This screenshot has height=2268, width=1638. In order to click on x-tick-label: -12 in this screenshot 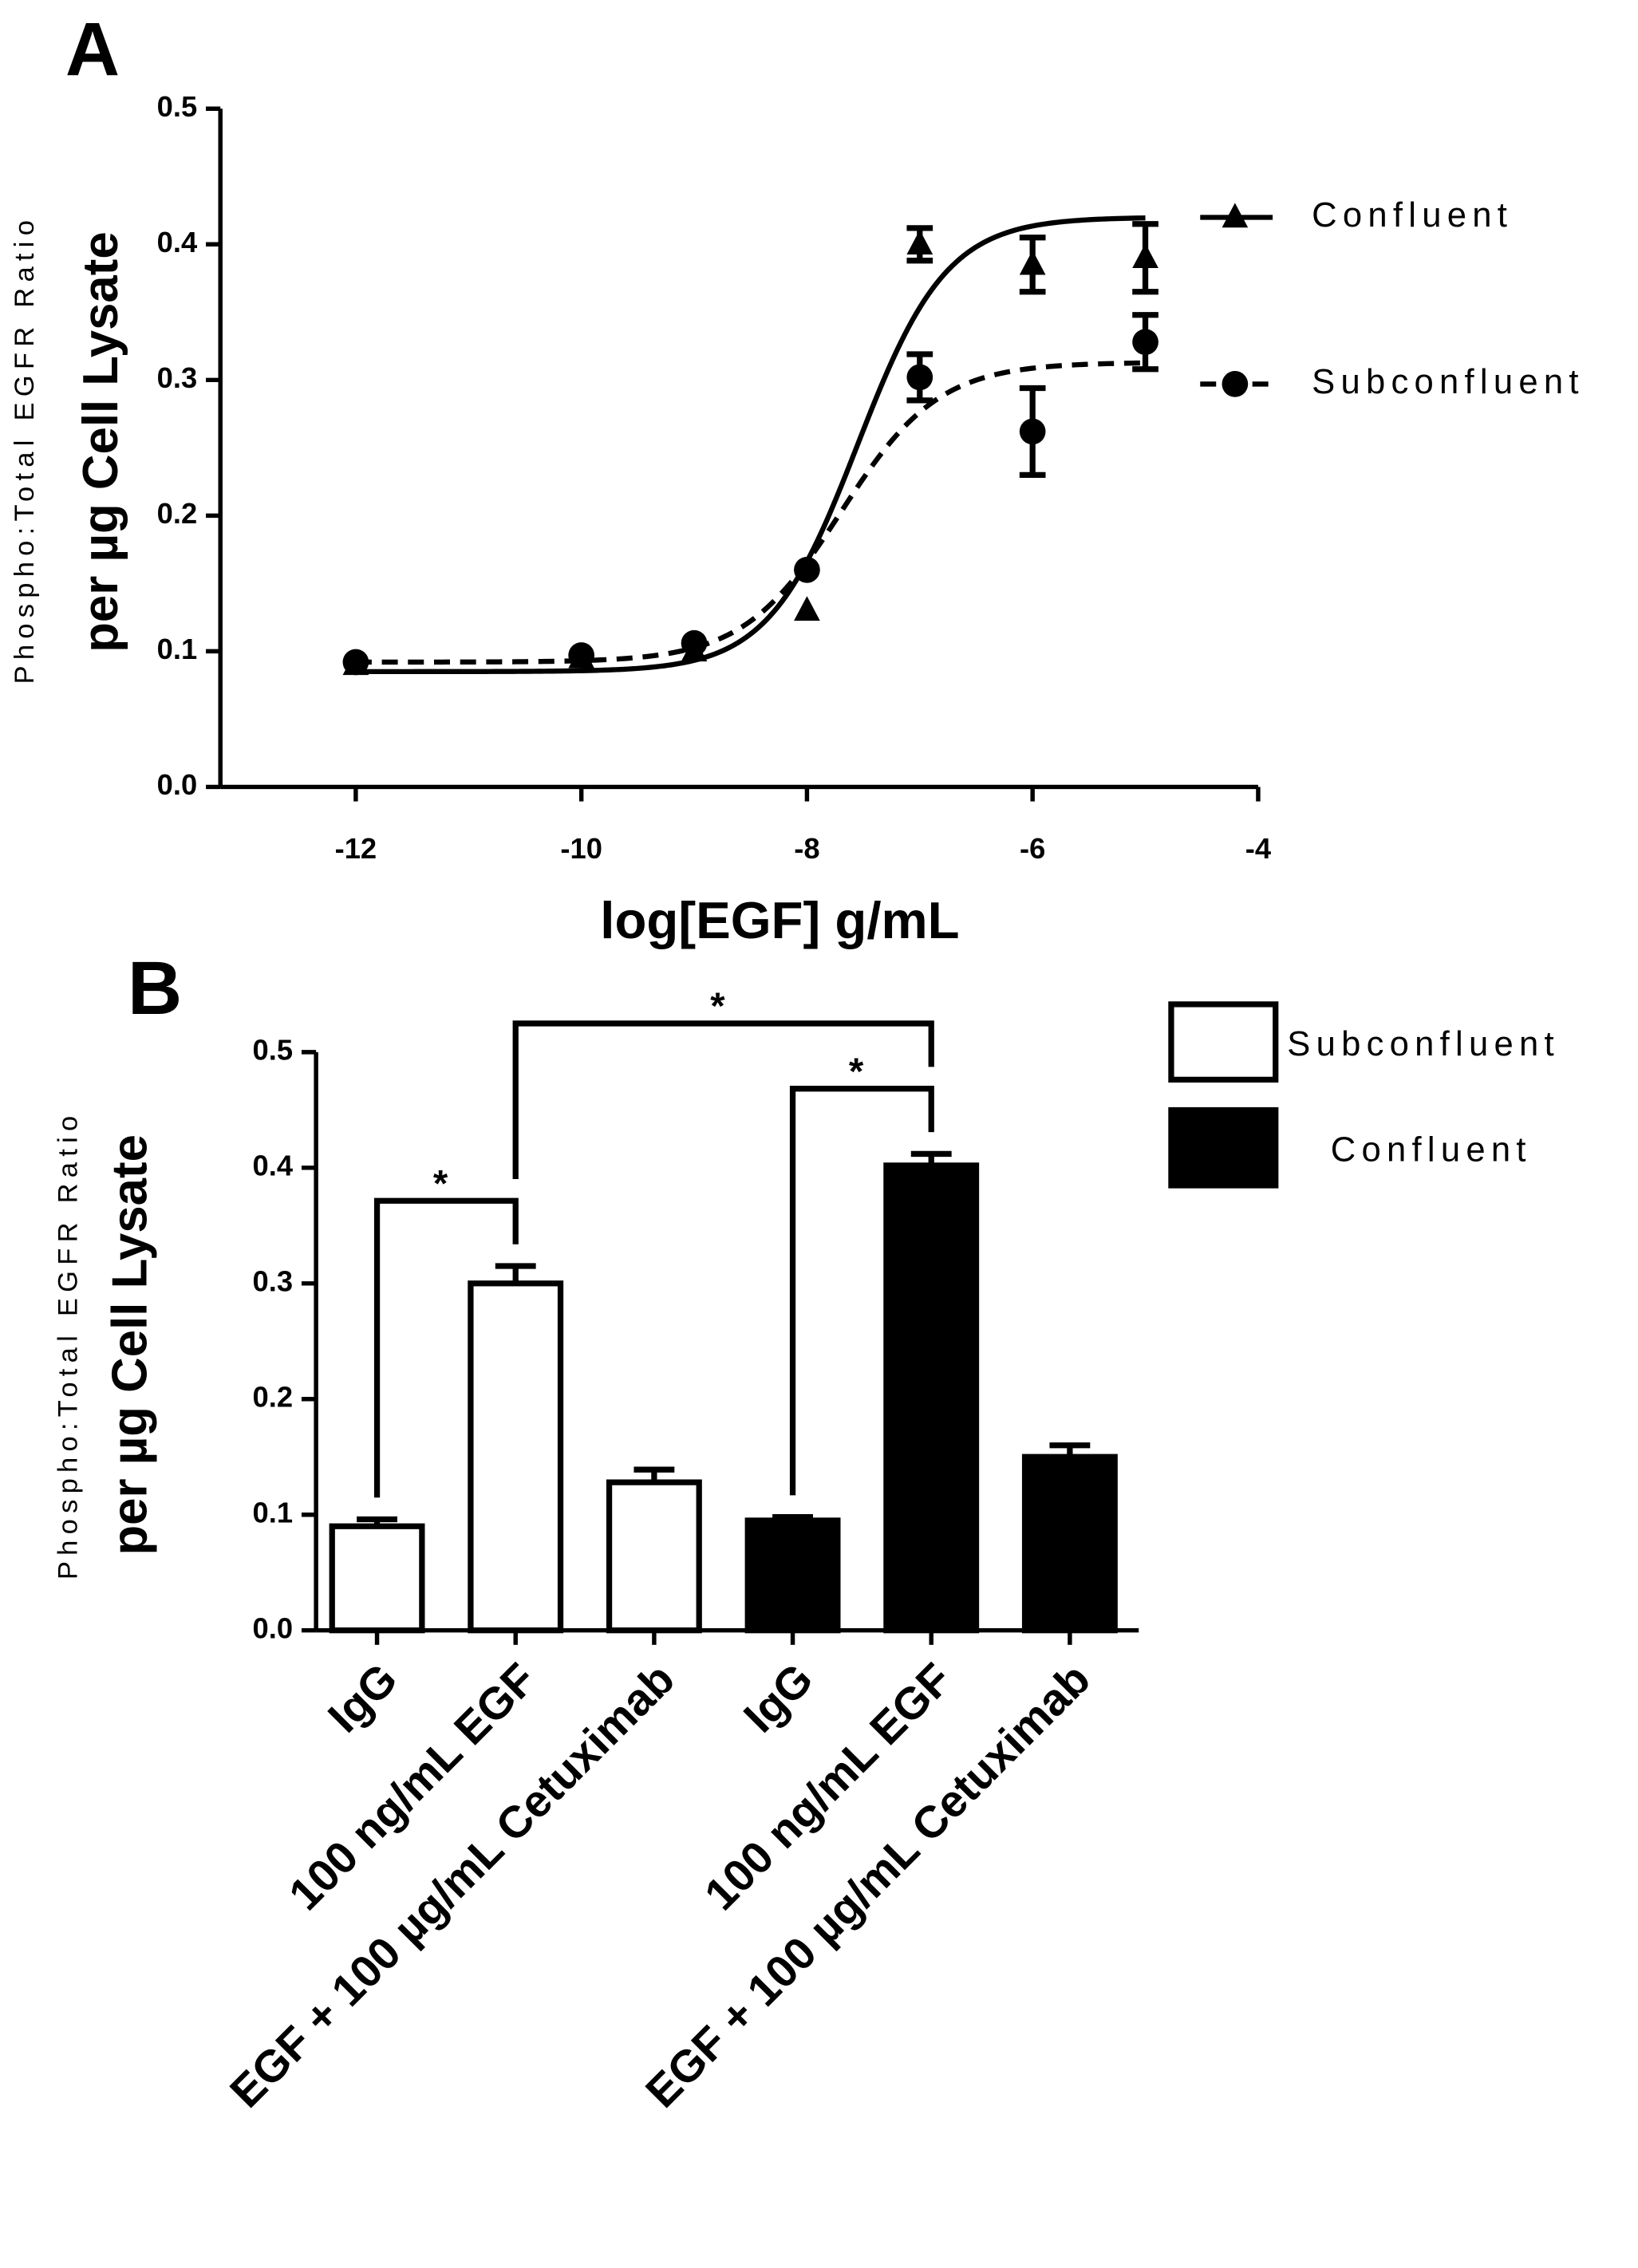, I will do `click(356, 848)`.